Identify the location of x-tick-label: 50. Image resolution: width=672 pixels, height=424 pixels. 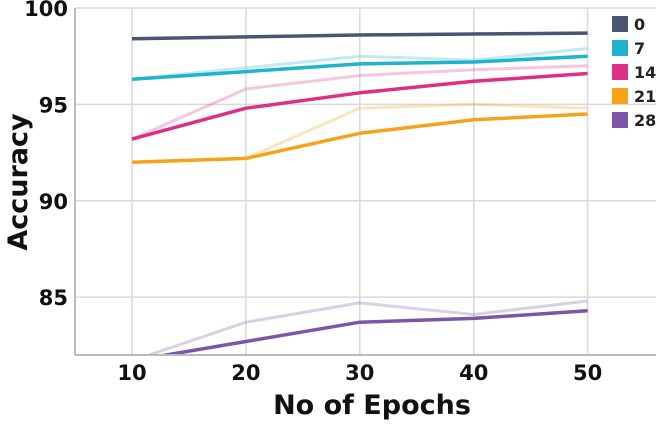
(587, 373).